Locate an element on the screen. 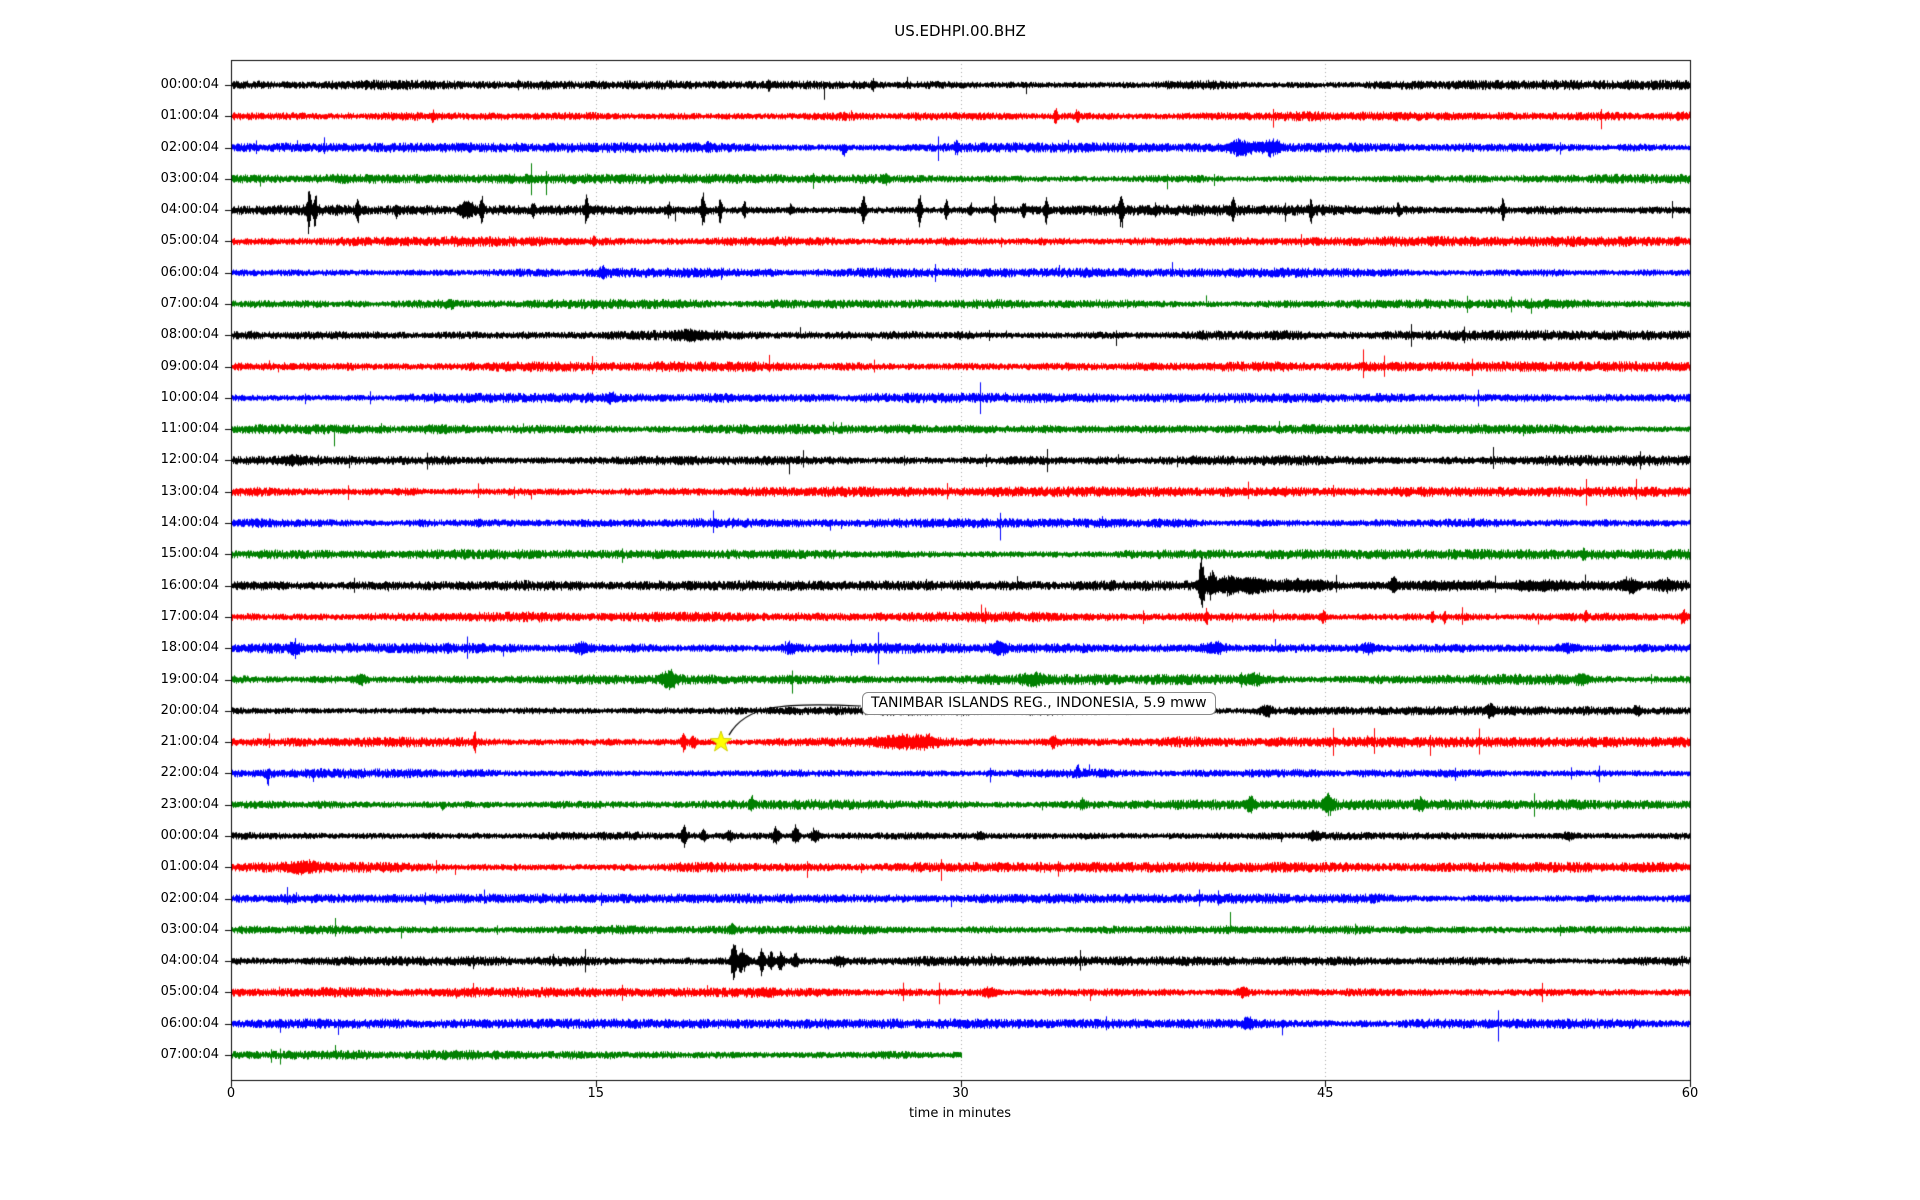 This screenshot has width=1920, height=1200. row-label: 18:00:04 is located at coordinates (189, 648).